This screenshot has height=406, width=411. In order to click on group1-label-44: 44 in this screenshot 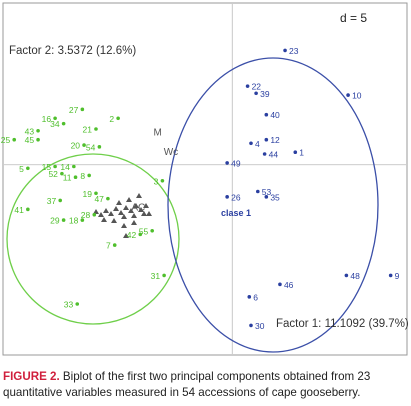, I will do `click(274, 155)`.